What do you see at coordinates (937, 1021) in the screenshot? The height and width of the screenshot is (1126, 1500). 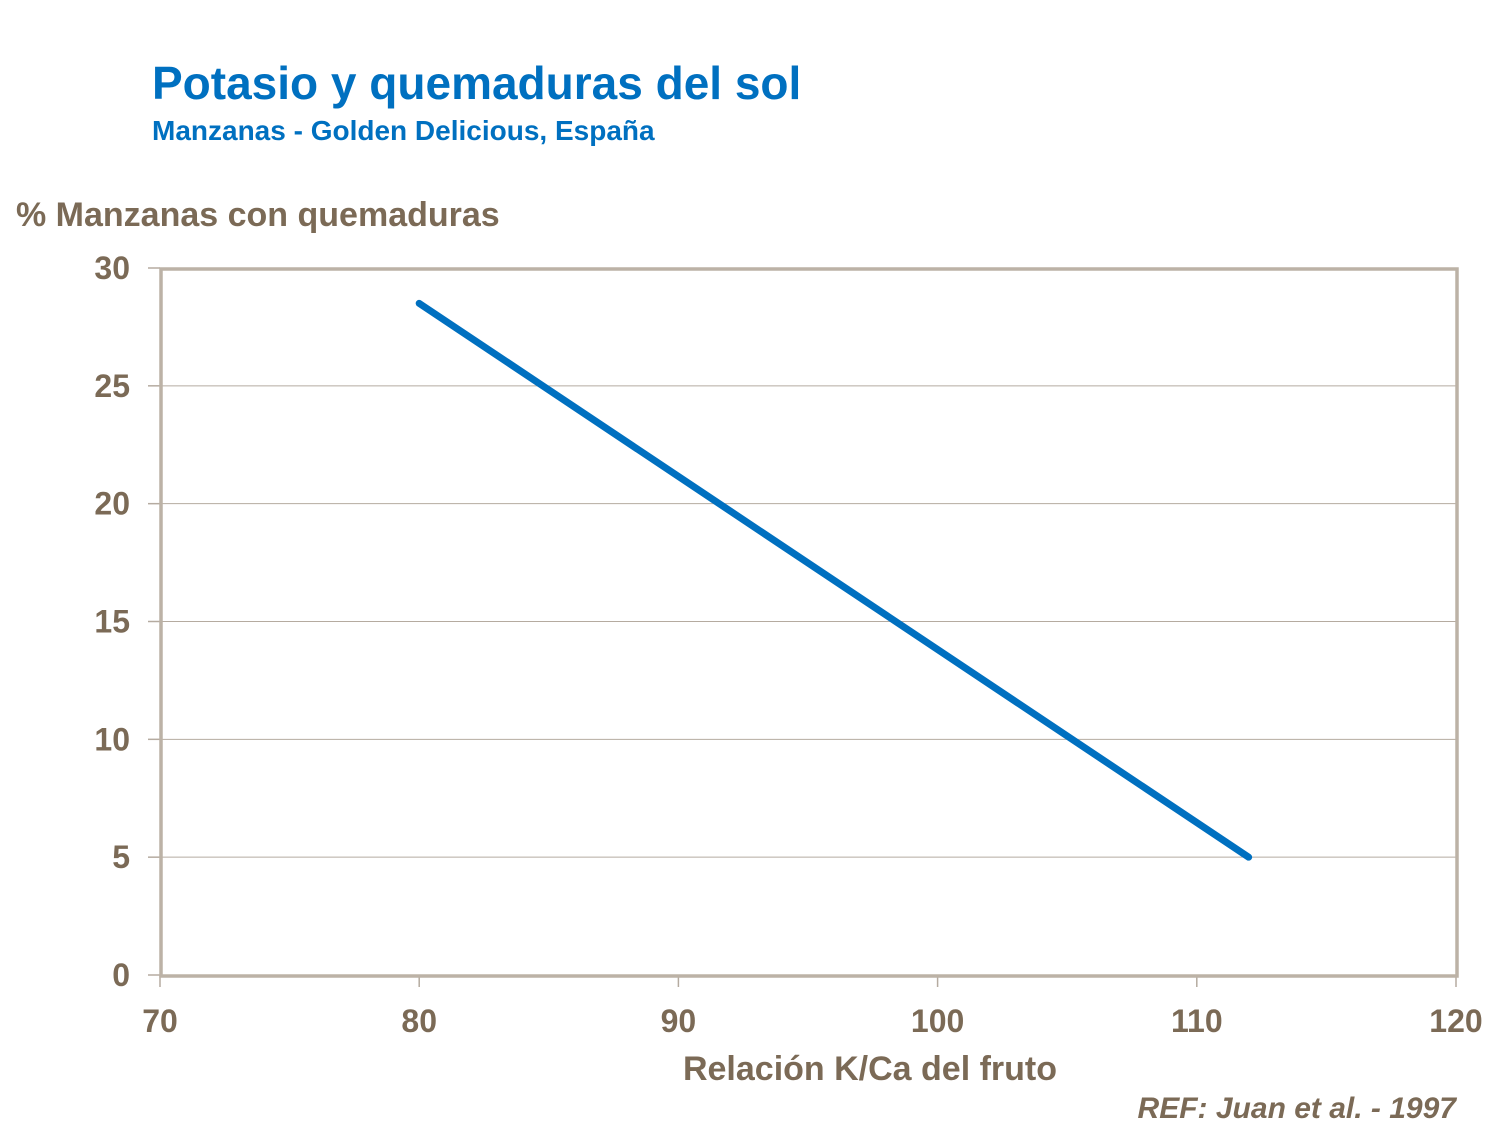 I see `x-tick-label: 100` at bounding box center [937, 1021].